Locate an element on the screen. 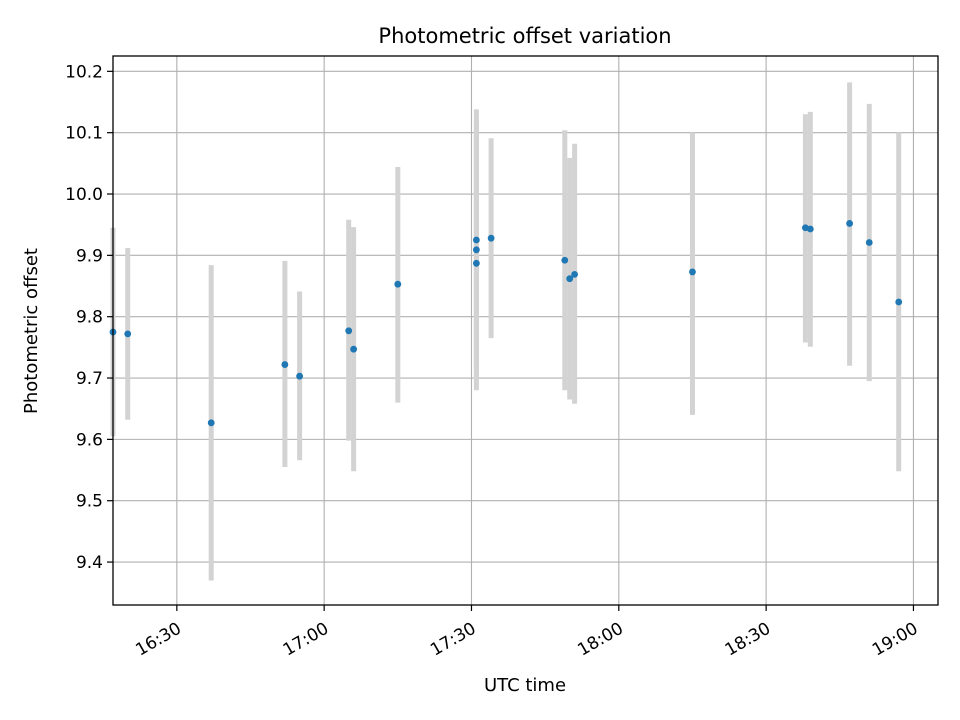 The image size is (960, 720). x-axis-label: UTC time is located at coordinates (525, 685).